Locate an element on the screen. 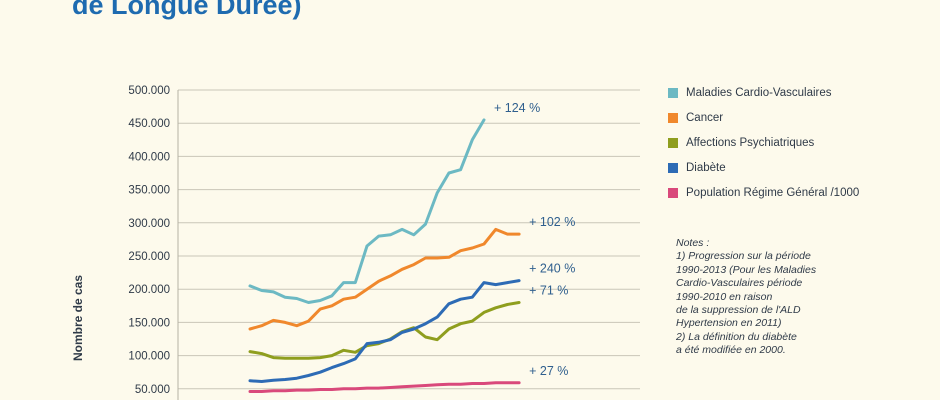 Image resolution: width=940 pixels, height=400 pixels. y-tick-label: 250.000 is located at coordinates (149, 257).